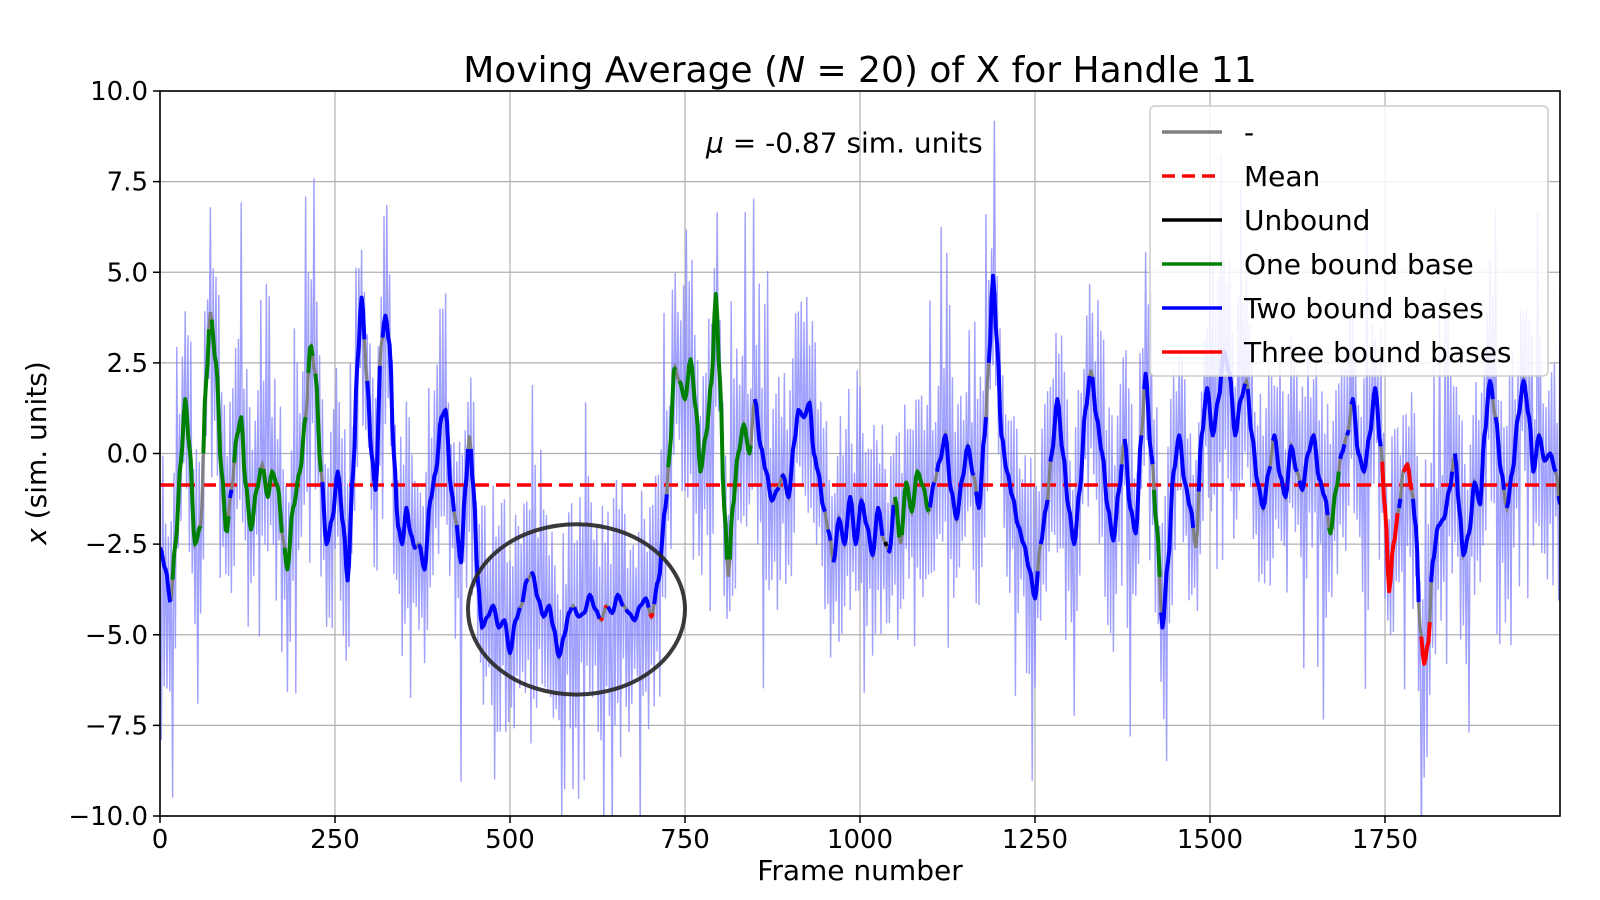  What do you see at coordinates (1359, 264) in the screenshot?
I see `legend-label: One bound base` at bounding box center [1359, 264].